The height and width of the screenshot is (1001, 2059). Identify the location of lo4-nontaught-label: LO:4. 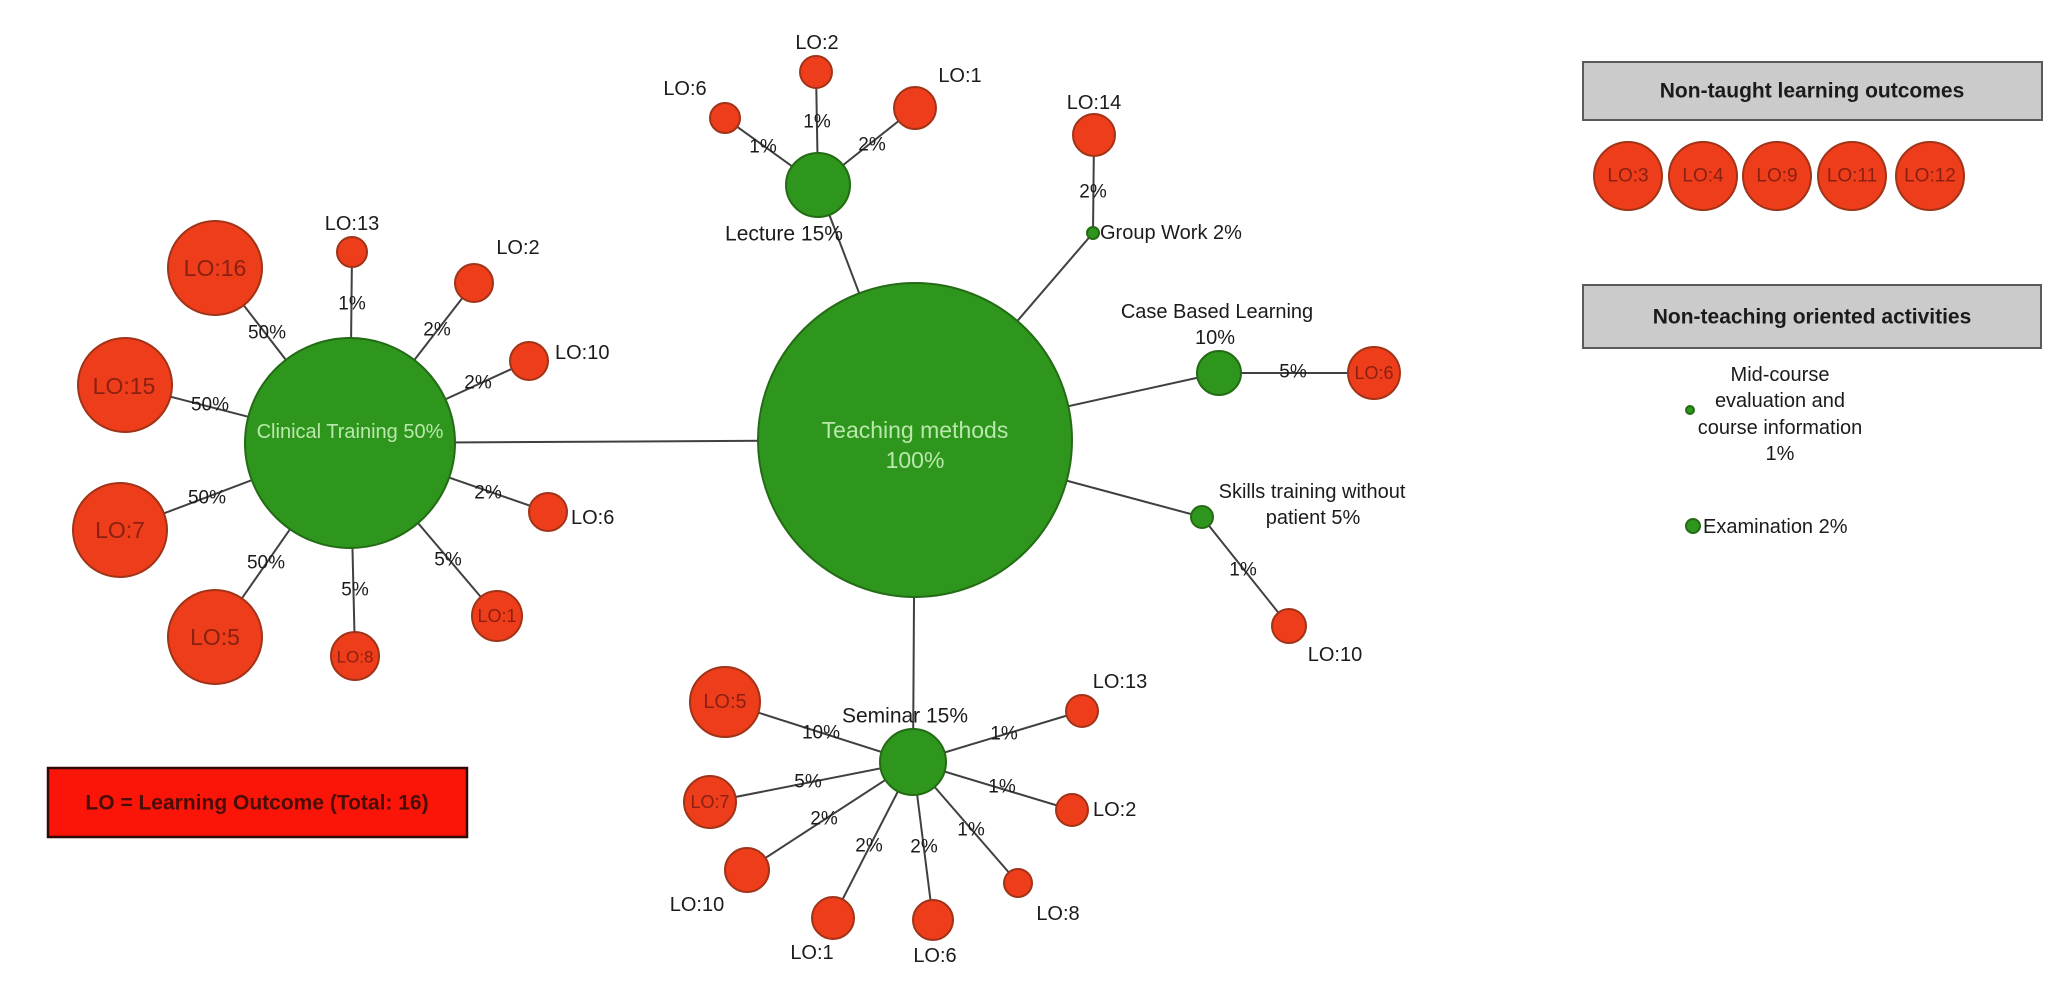
(1703, 176).